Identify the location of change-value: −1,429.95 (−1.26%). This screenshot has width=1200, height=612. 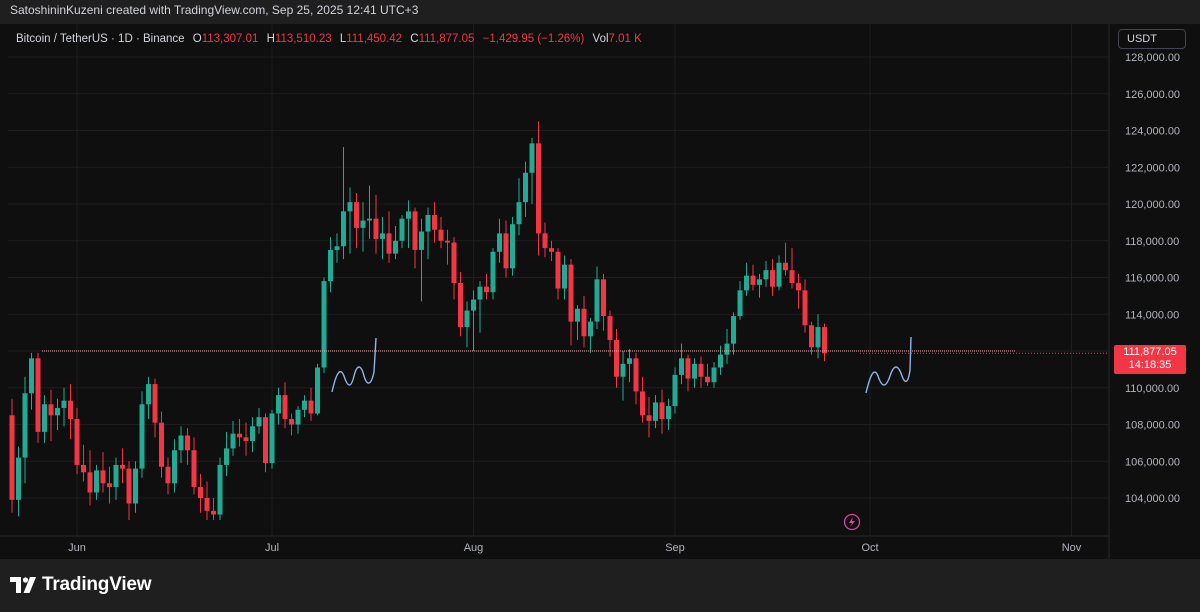
(533, 39).